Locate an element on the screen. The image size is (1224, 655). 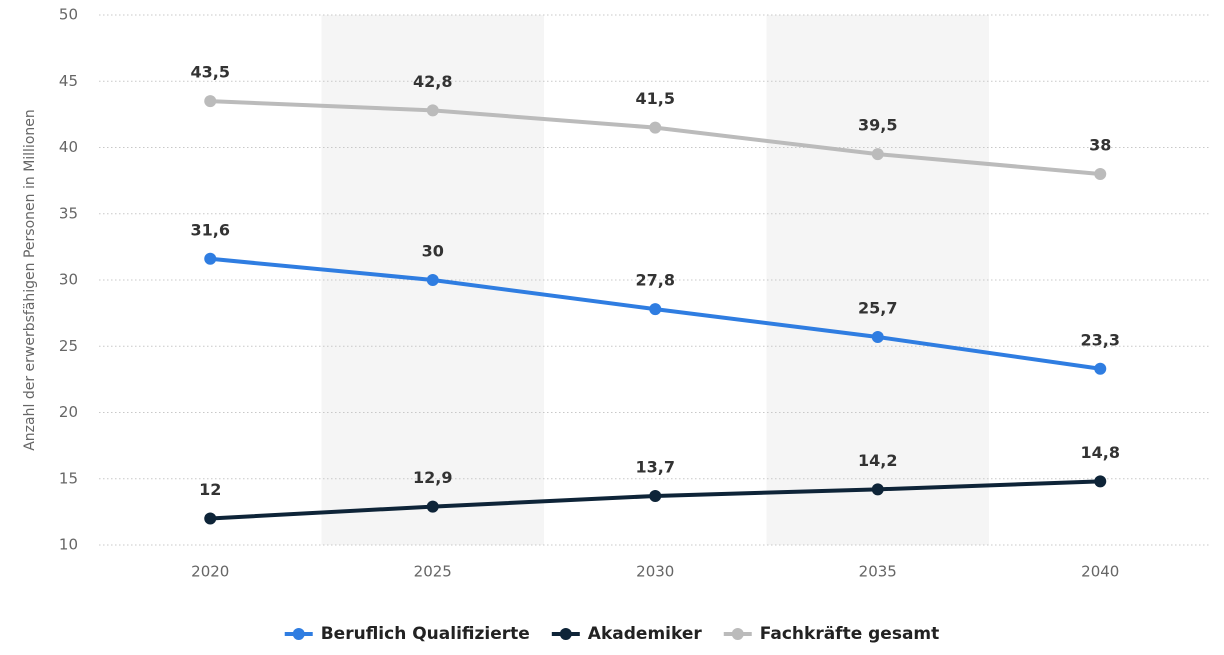
y-tick-label: 25 is located at coordinates (68, 346).